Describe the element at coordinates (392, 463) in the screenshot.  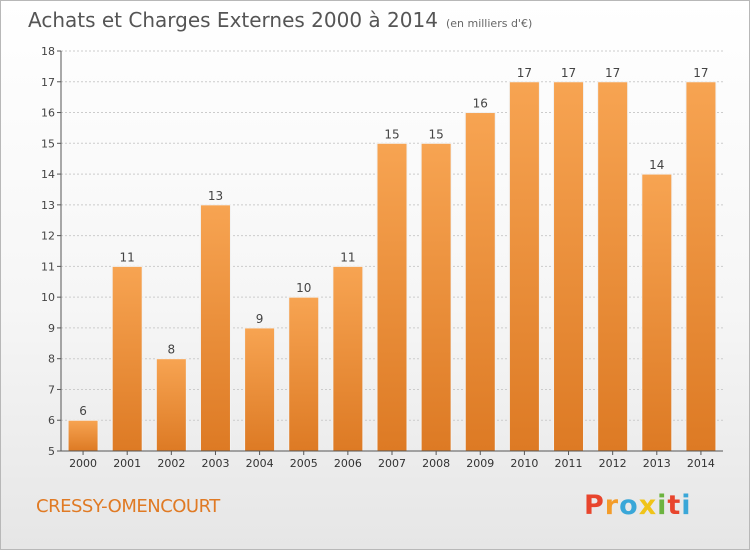
I see `x-tick-label: 2007` at that location.